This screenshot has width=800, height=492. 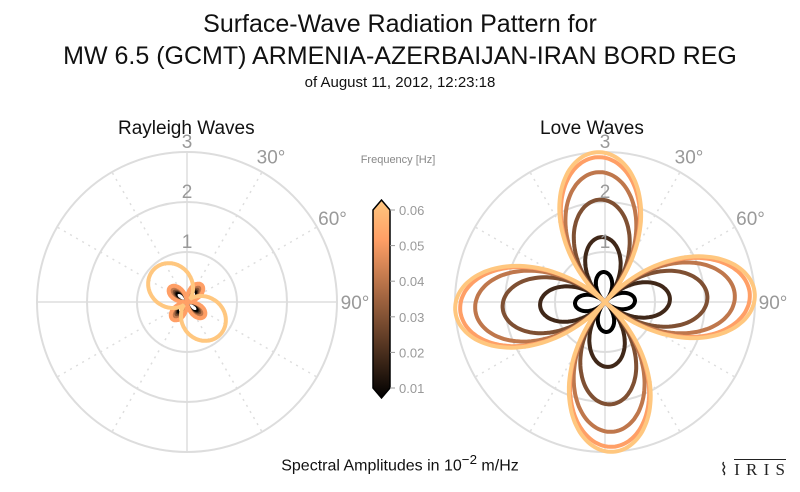 I want to click on colorbar-tick-label: 0.06, so click(x=411, y=210).